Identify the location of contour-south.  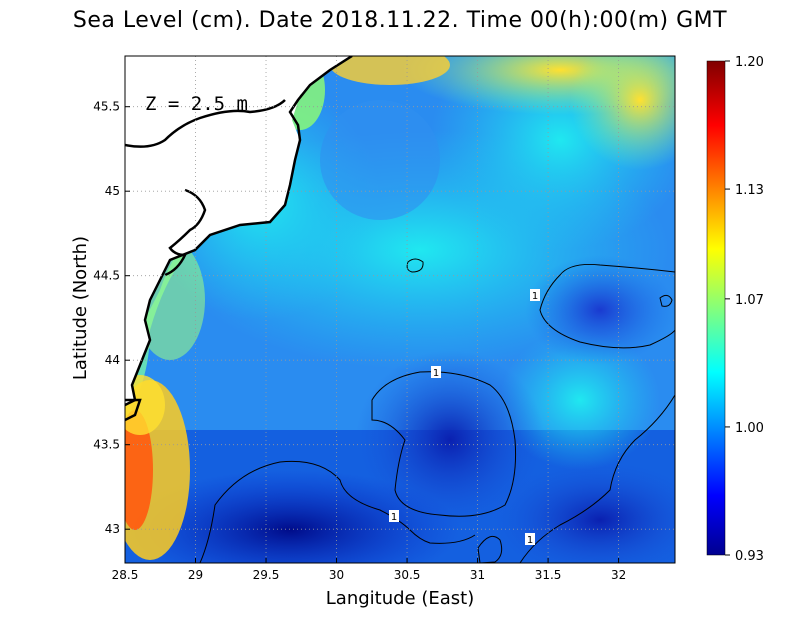
(337, 511).